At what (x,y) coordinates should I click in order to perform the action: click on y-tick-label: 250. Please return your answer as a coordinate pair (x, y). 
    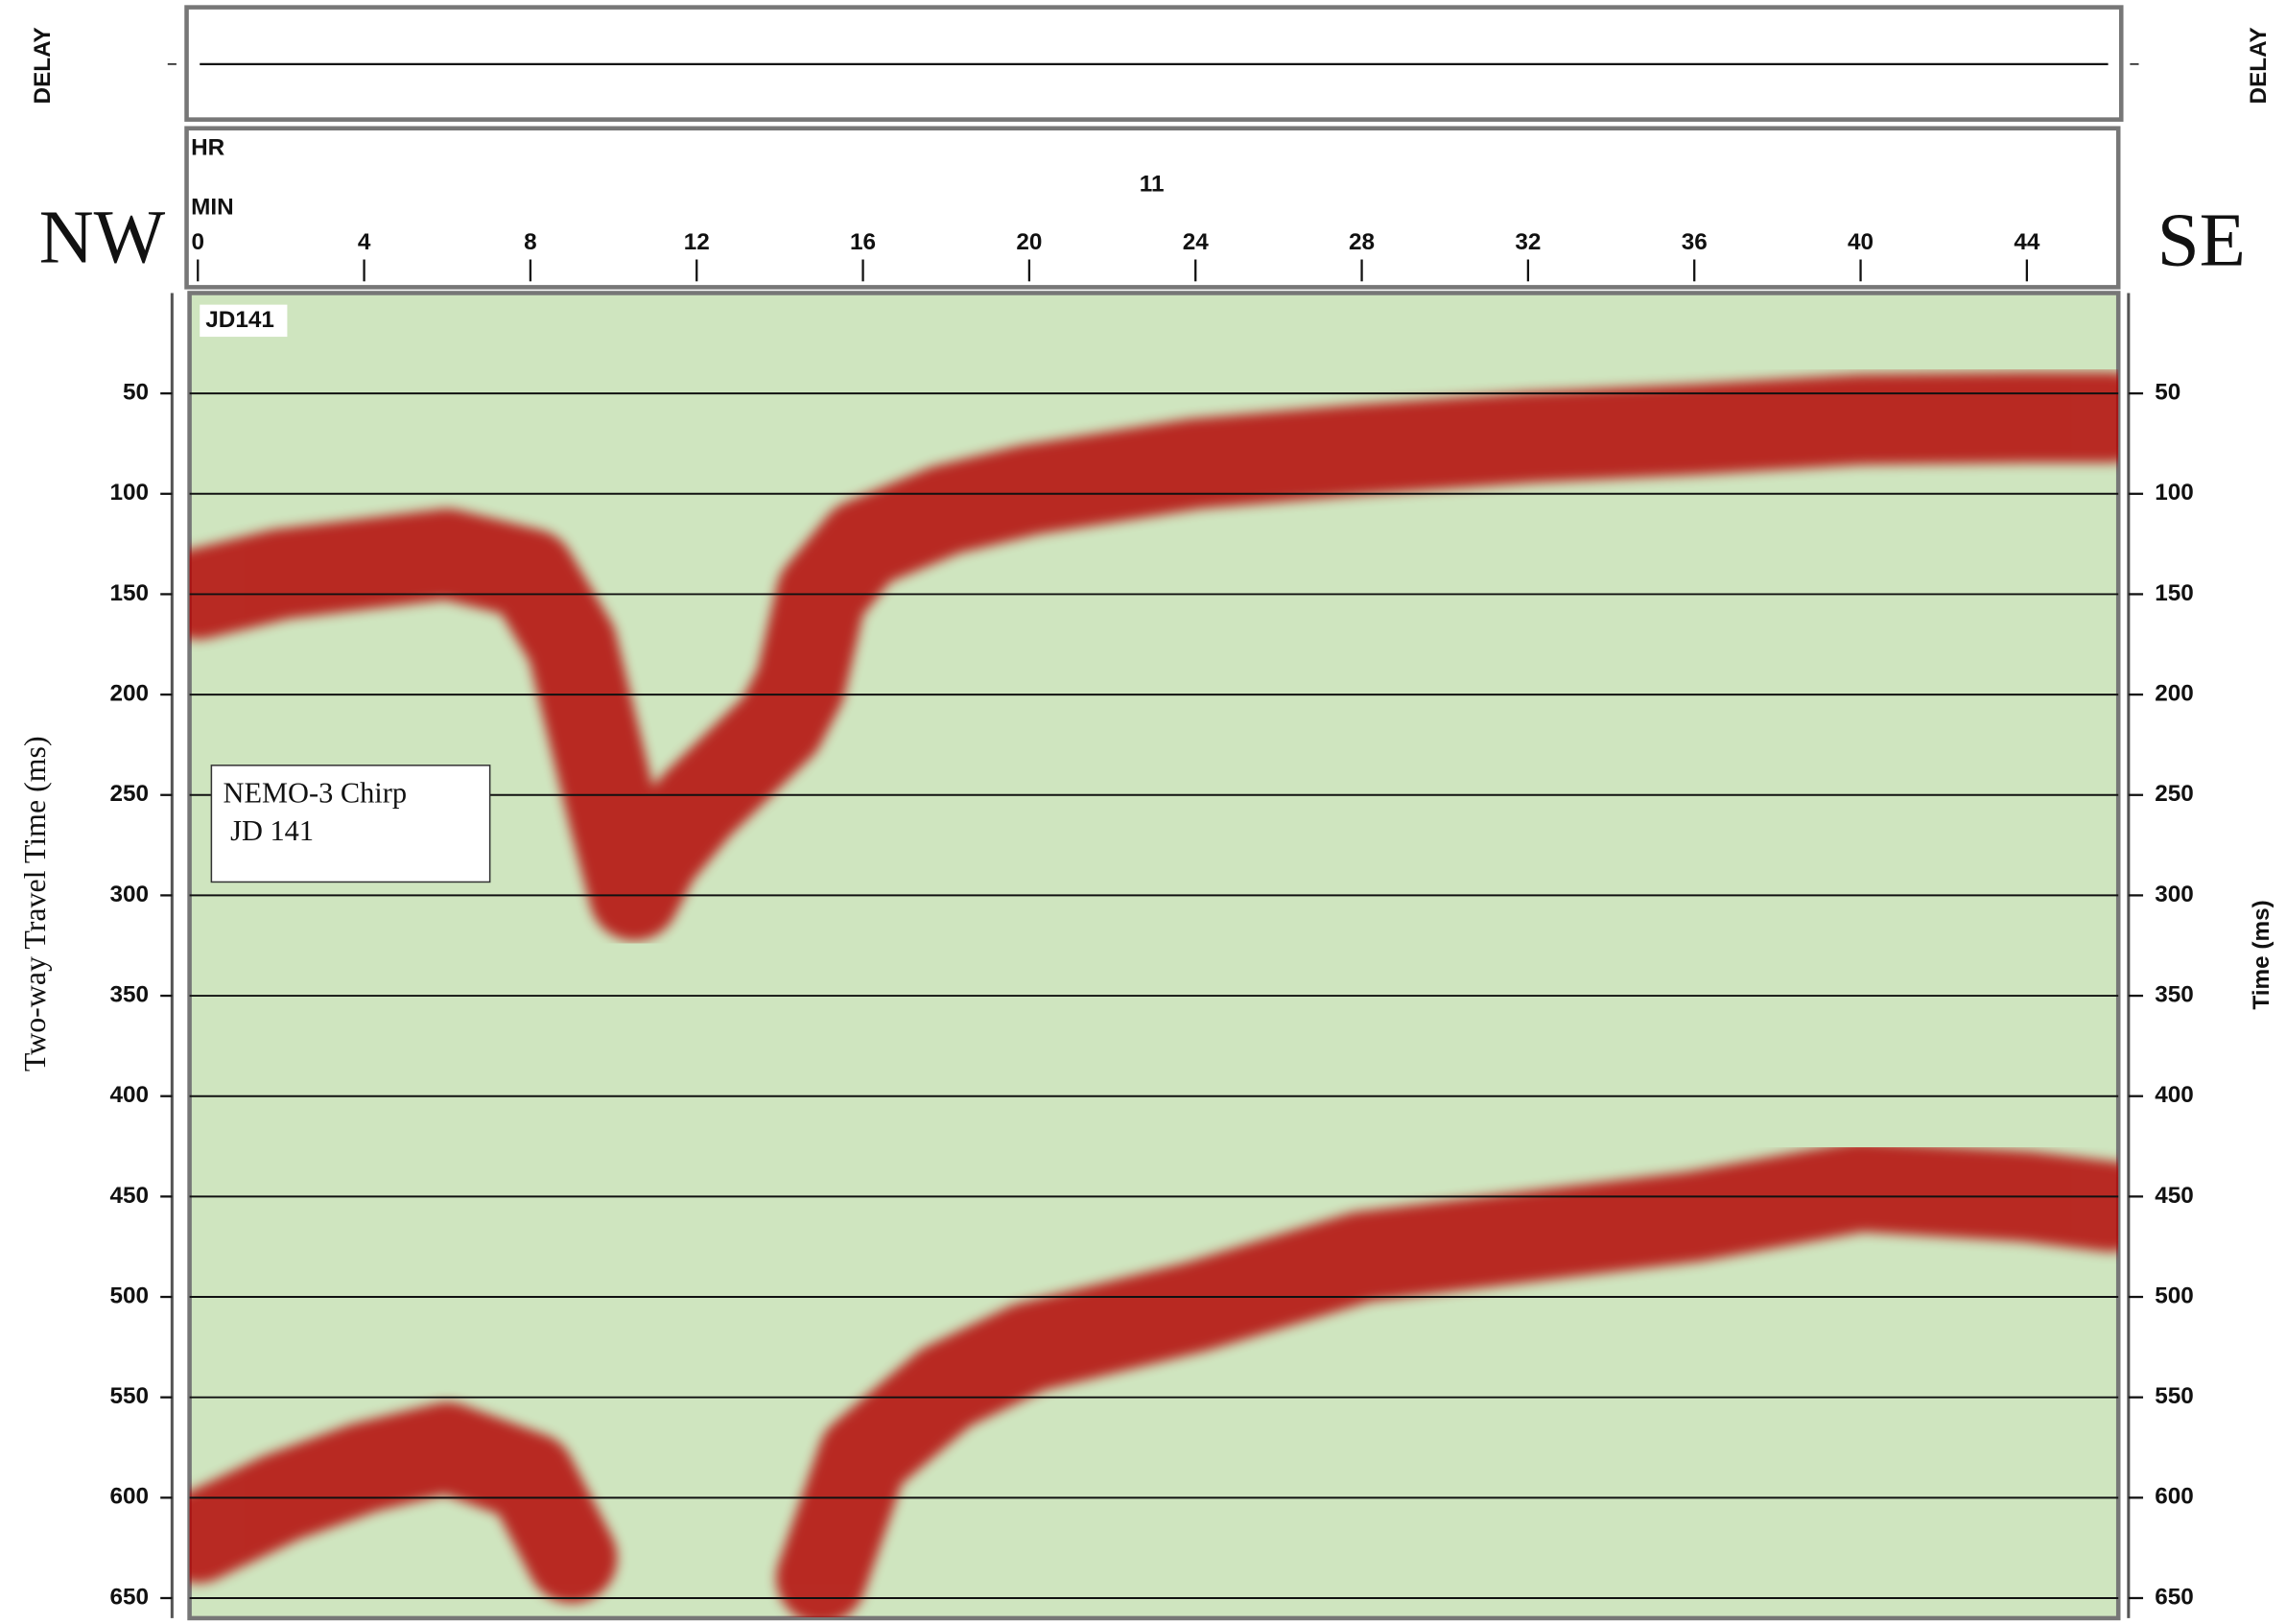
    Looking at the image, I should click on (129, 794).